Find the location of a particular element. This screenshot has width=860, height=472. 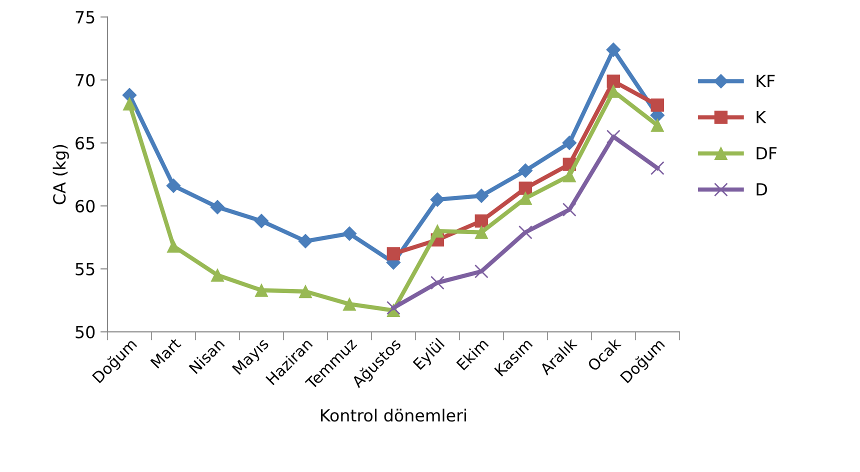

y-axis-title: CA (kg) is located at coordinates (60, 174).